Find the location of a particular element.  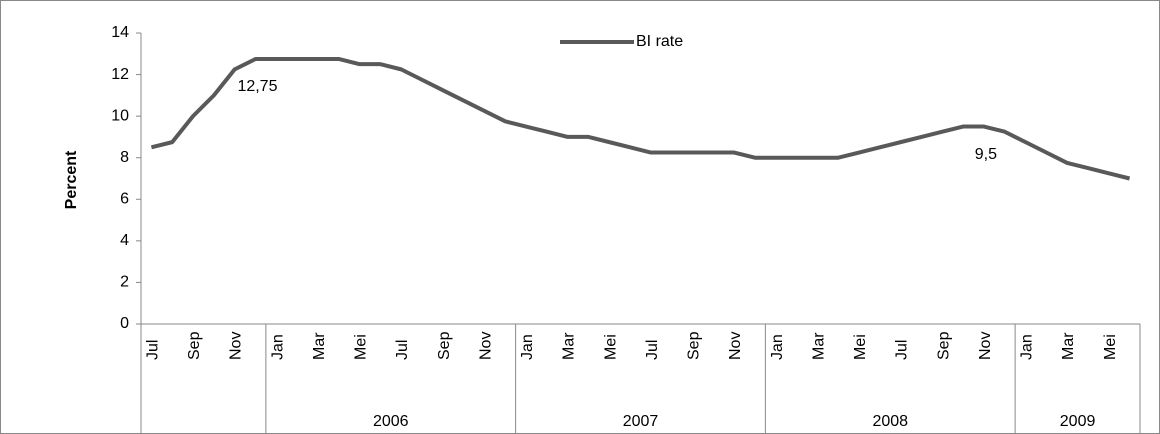

y-tick-label: 6 is located at coordinates (124, 199).